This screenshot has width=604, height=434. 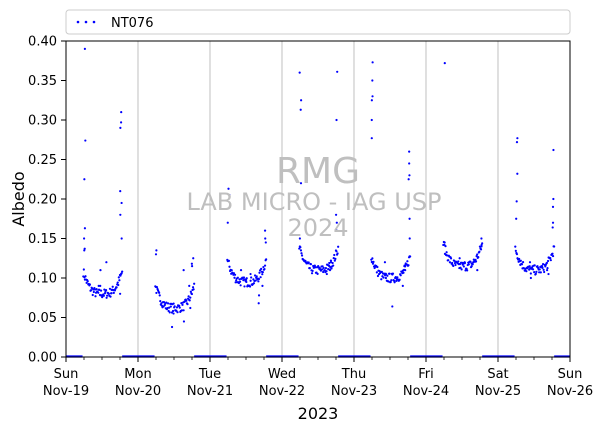 What do you see at coordinates (94, 22) in the screenshot?
I see `legend-dot` at bounding box center [94, 22].